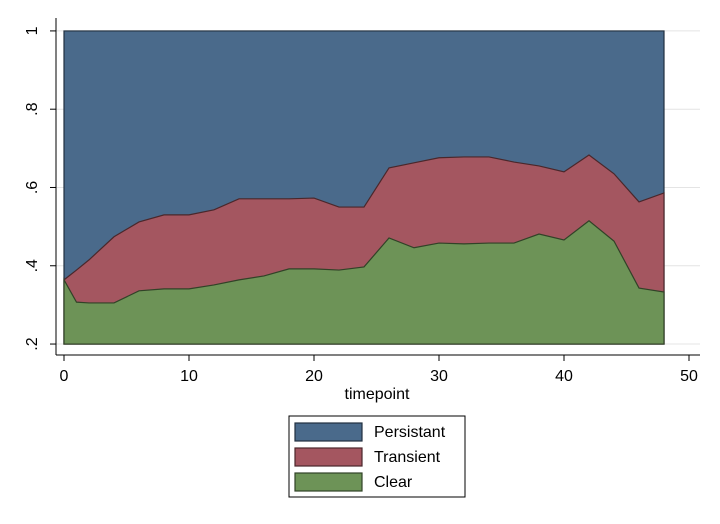  What do you see at coordinates (32, 343) in the screenshot?
I see `y-tick-label: .2` at bounding box center [32, 343].